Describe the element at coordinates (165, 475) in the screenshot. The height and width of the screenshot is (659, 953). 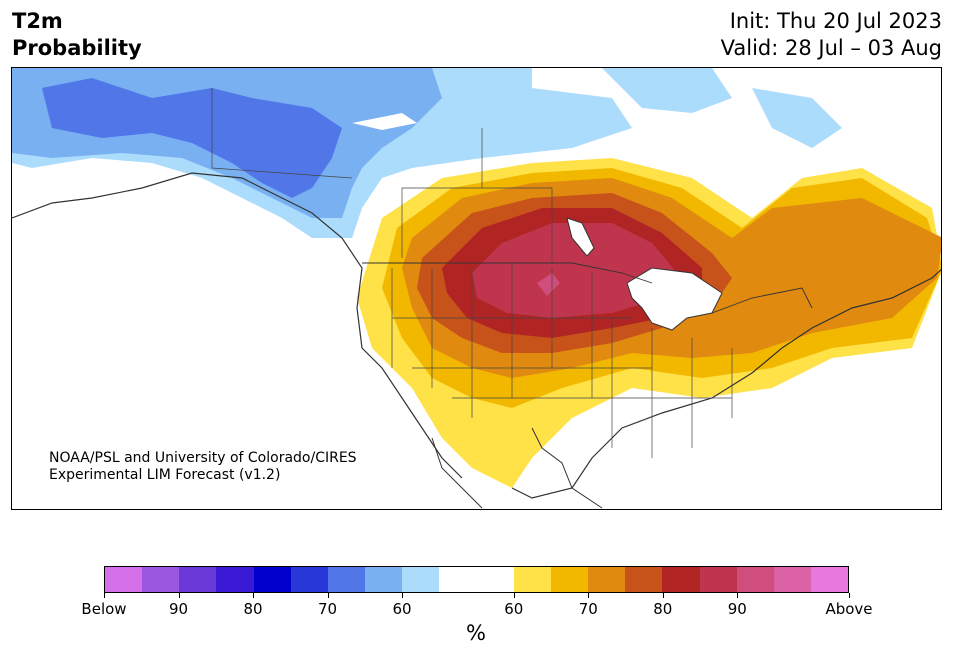
I see `credit-line-2: Experimental LIM Forecast (v1.2)` at that location.